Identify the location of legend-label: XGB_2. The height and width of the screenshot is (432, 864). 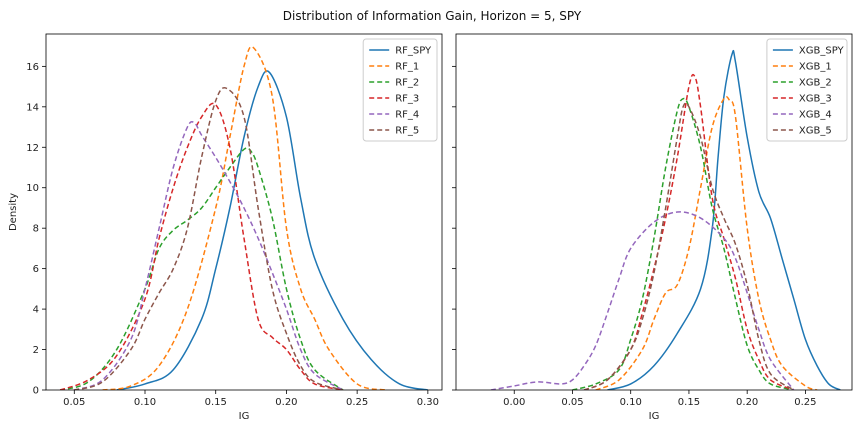
(815, 83).